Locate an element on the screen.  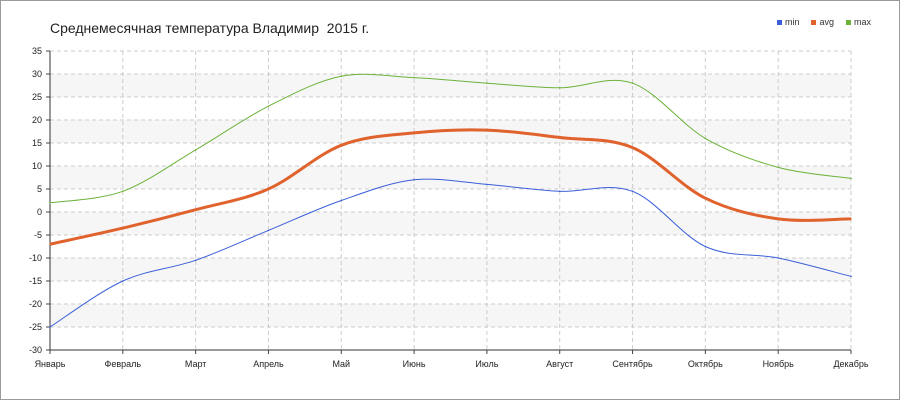
y-tick-label: -5 is located at coordinates (38, 235).